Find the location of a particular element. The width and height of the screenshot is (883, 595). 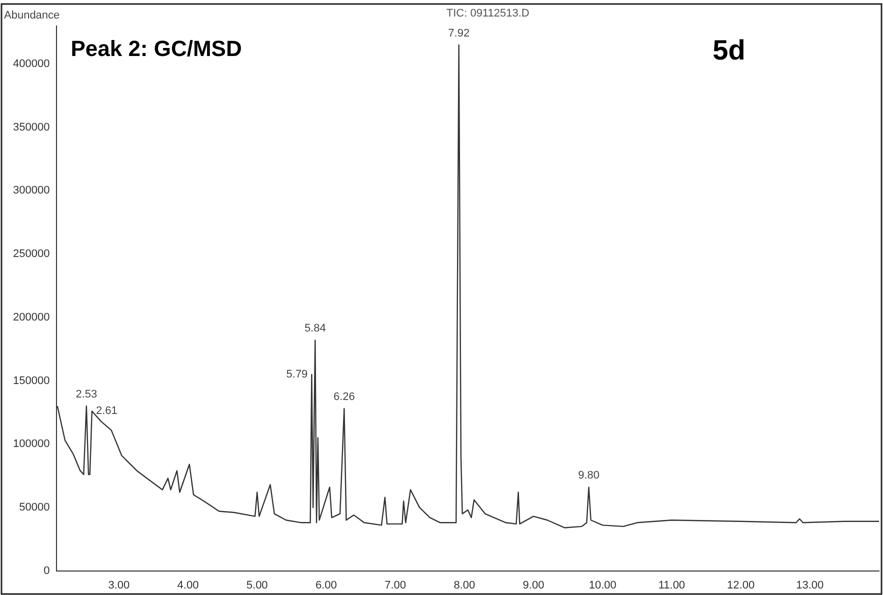

x-tick-label: 5.00 is located at coordinates (257, 585).